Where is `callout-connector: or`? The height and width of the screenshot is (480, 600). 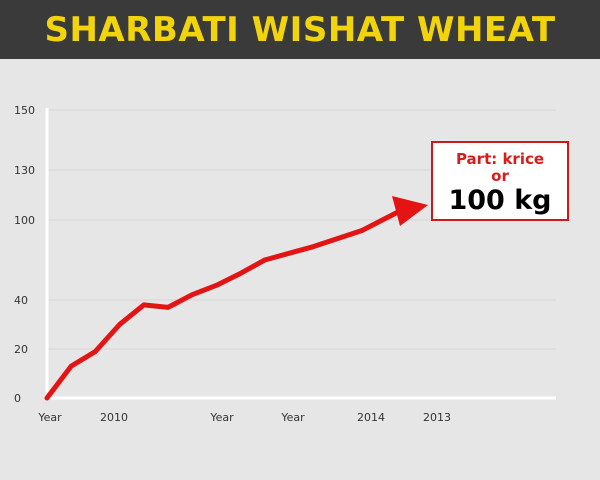
callout-connector: or is located at coordinates (500, 176).